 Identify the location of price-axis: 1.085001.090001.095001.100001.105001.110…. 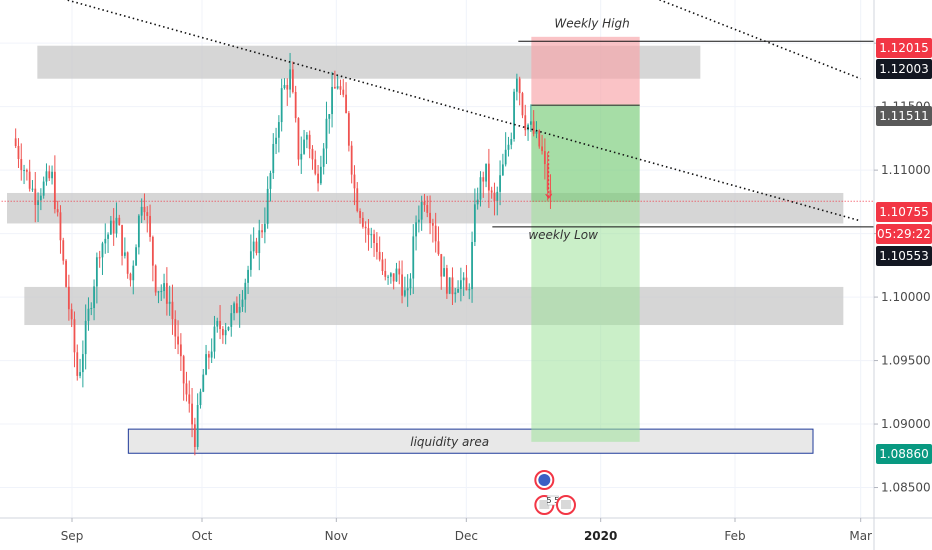
(902, 275).